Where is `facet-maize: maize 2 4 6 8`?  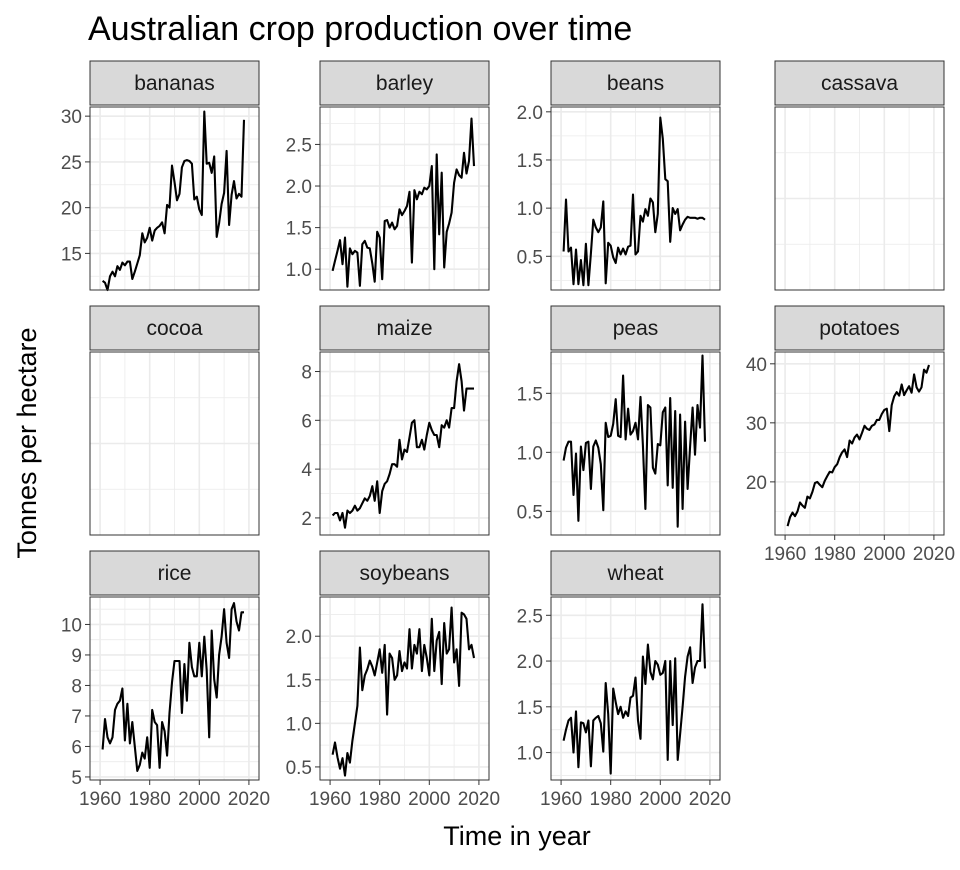 facet-maize: maize 2 4 6 8 is located at coordinates (395, 420).